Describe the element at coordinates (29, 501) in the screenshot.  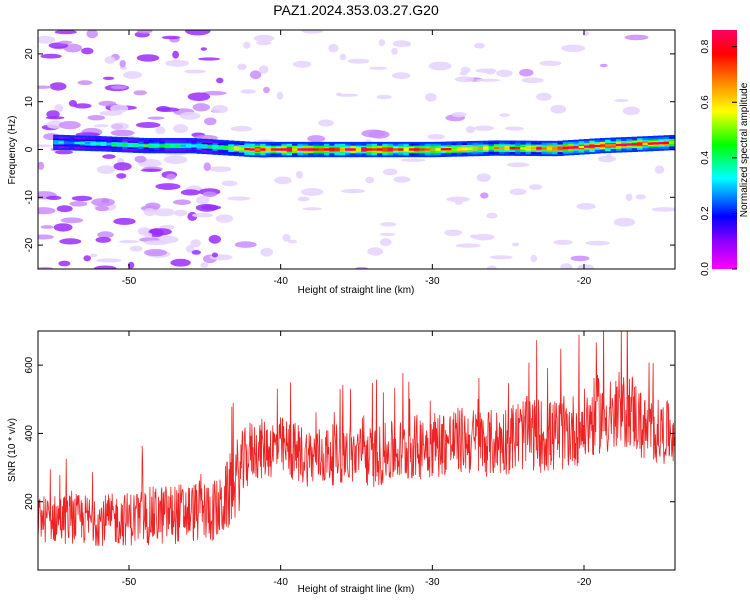
I see `snr-y-tick-label: 200` at that location.